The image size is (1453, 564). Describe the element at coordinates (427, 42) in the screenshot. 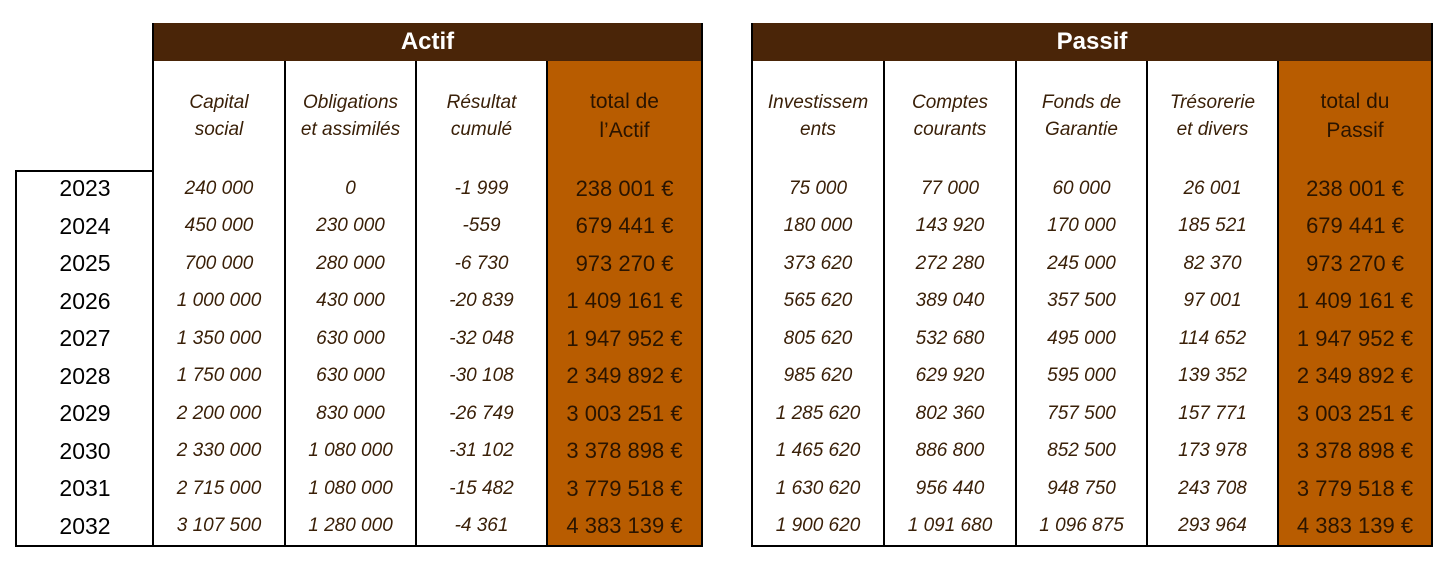

I see `actif-header: Actif` at that location.